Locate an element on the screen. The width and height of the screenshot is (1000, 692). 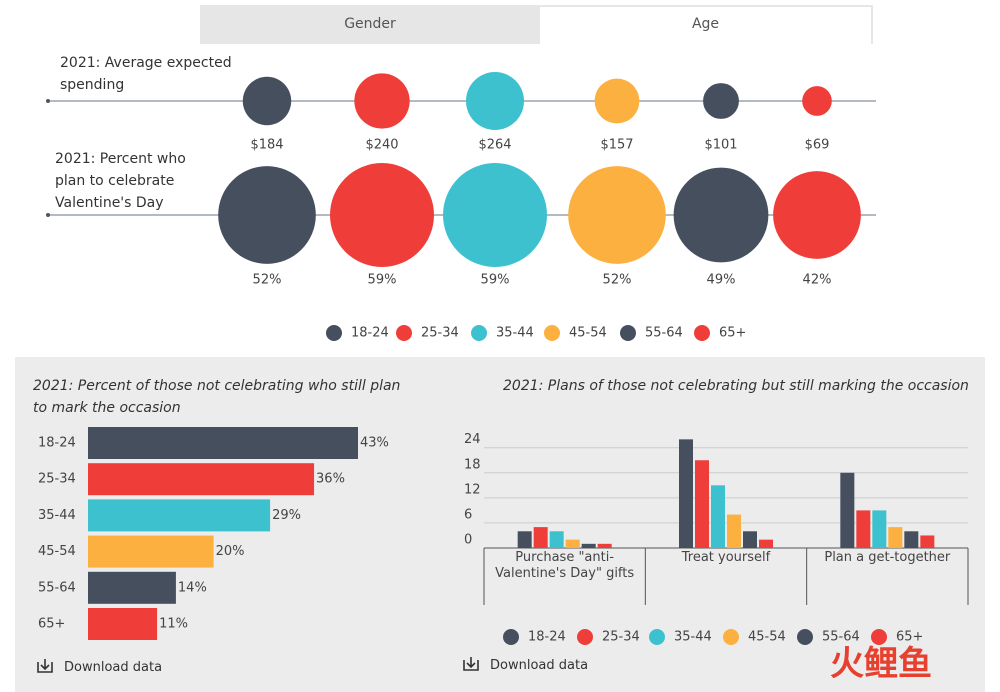
value-label: 14% is located at coordinates (192, 587).